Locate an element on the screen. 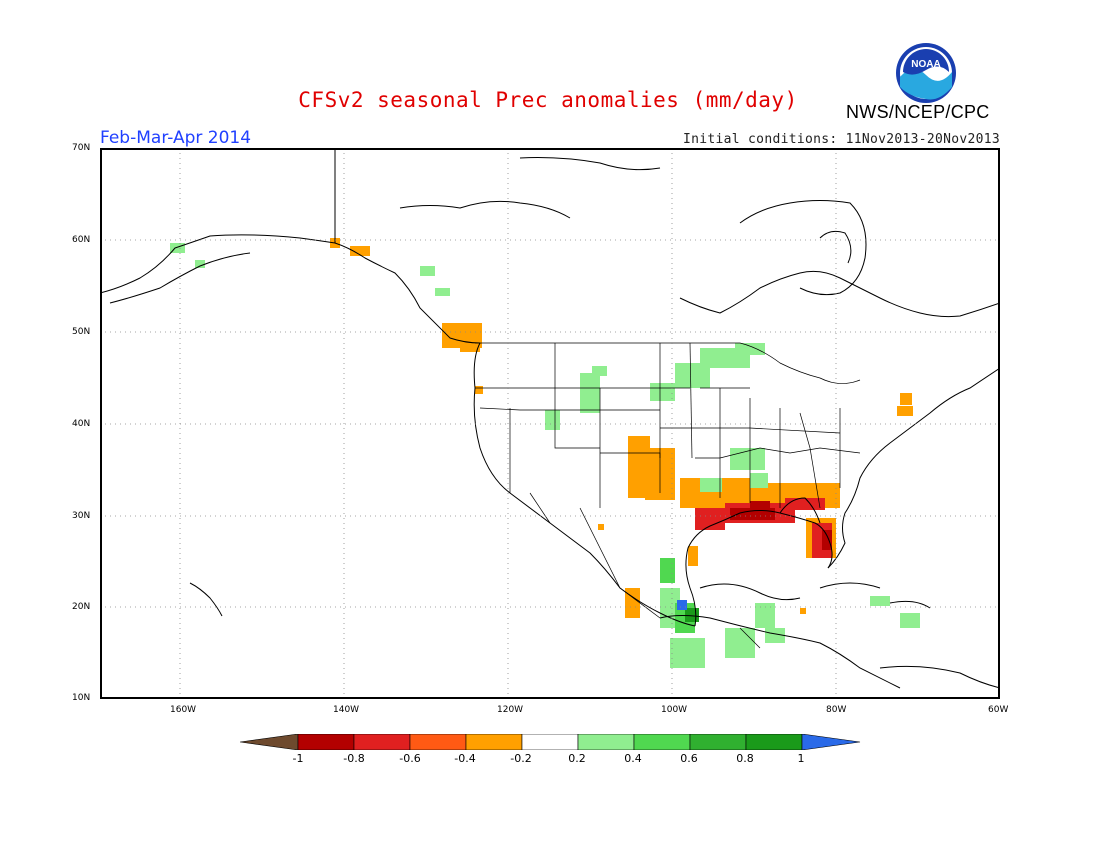 This screenshot has height=850, width=1100. lat-label-10n: 10N is located at coordinates (81, 698).